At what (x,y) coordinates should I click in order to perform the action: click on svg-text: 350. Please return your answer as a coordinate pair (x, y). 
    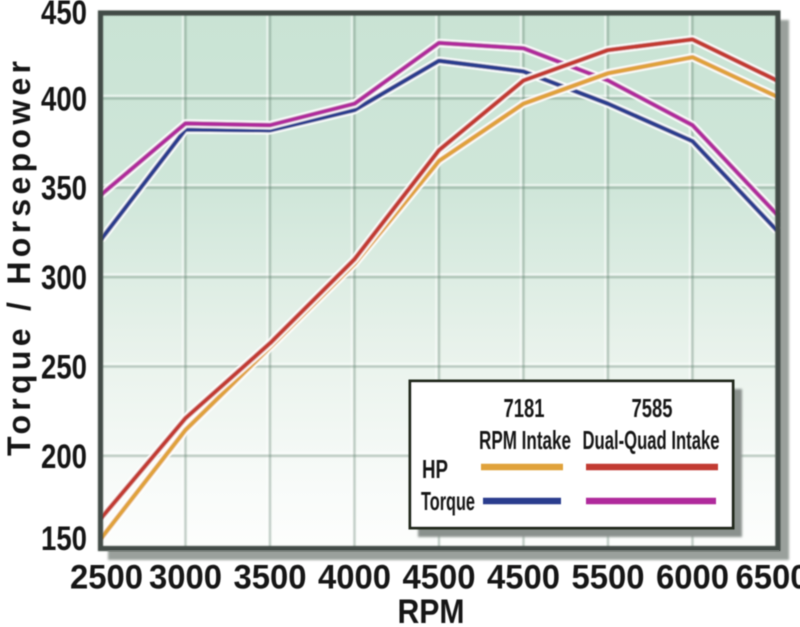
    Looking at the image, I should click on (64, 189).